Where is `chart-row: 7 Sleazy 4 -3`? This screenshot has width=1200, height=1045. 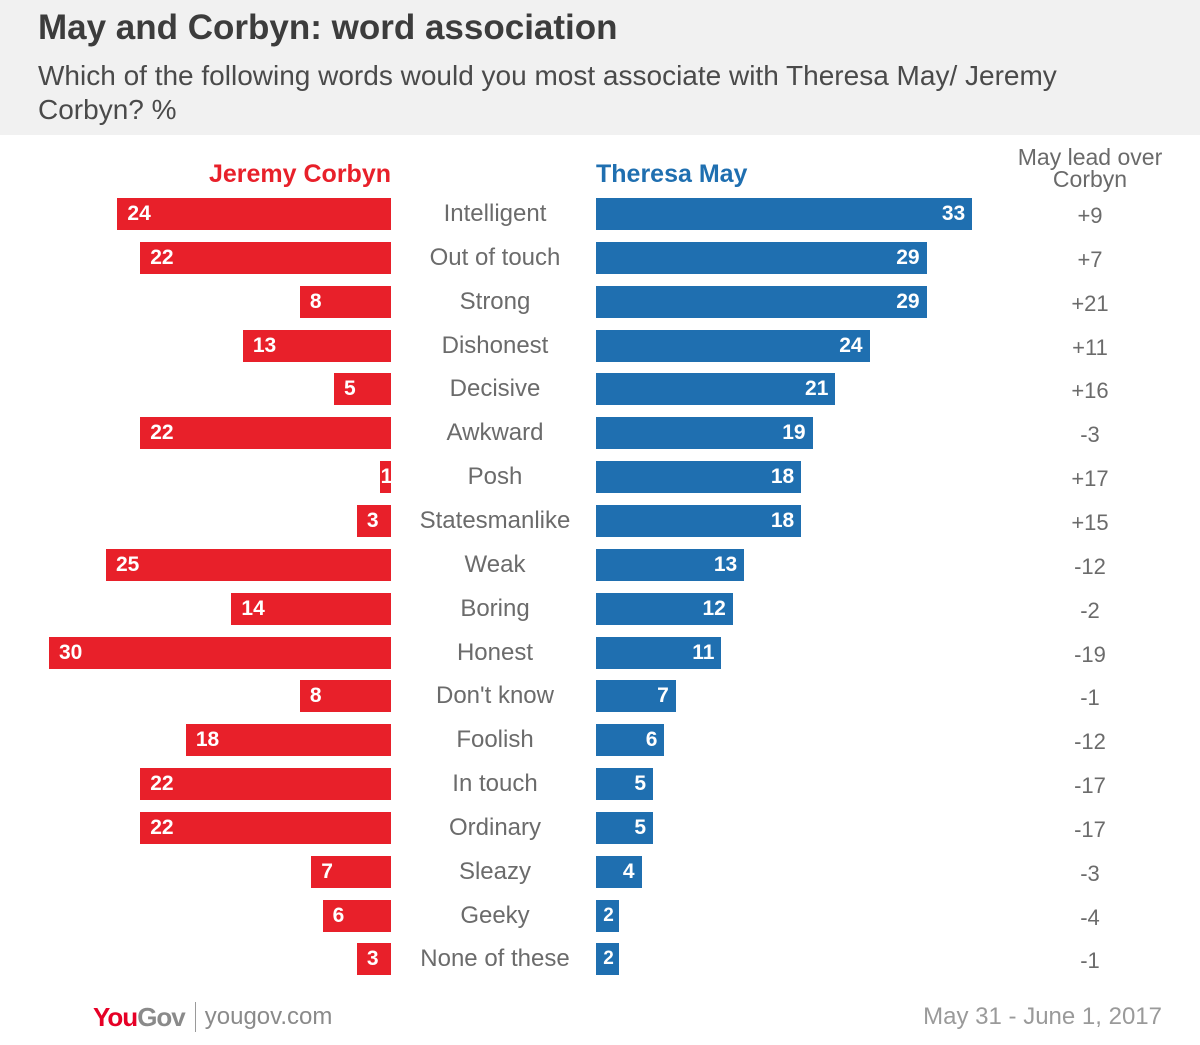 chart-row: 7 Sleazy 4 -3 is located at coordinates (600, 871).